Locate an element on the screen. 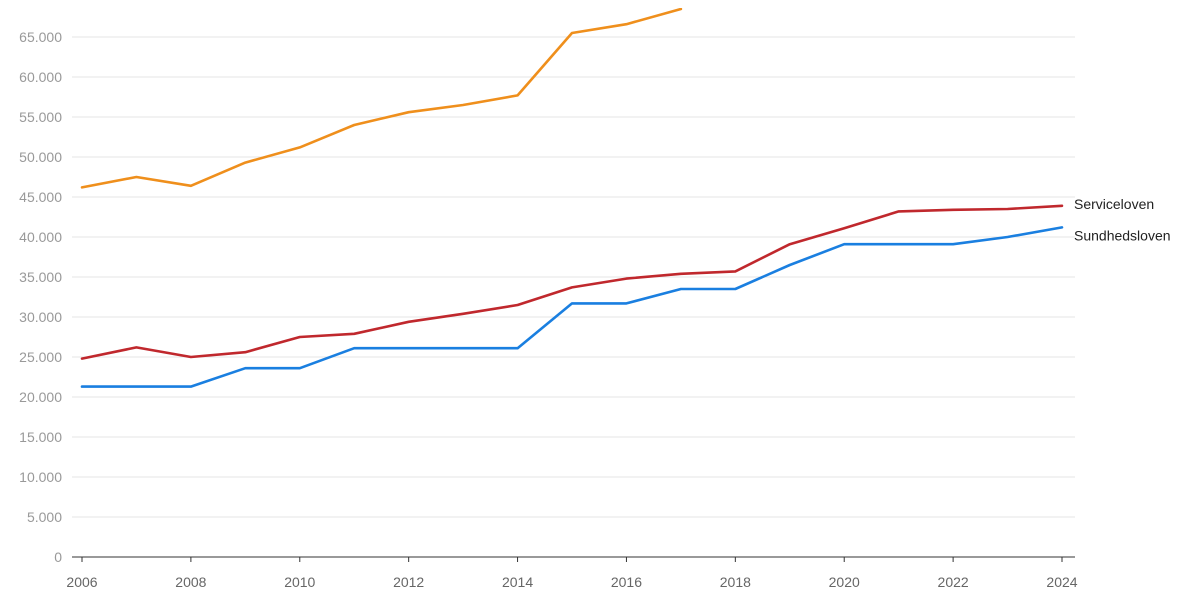 The image size is (1195, 597). y-tick-label: 35.000 is located at coordinates (40, 277).